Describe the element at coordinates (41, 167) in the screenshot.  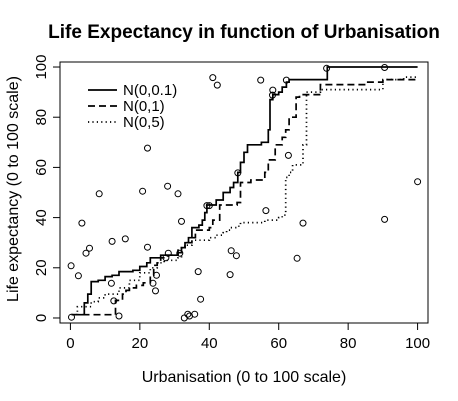
I see `y-tick-label: 60` at that location.